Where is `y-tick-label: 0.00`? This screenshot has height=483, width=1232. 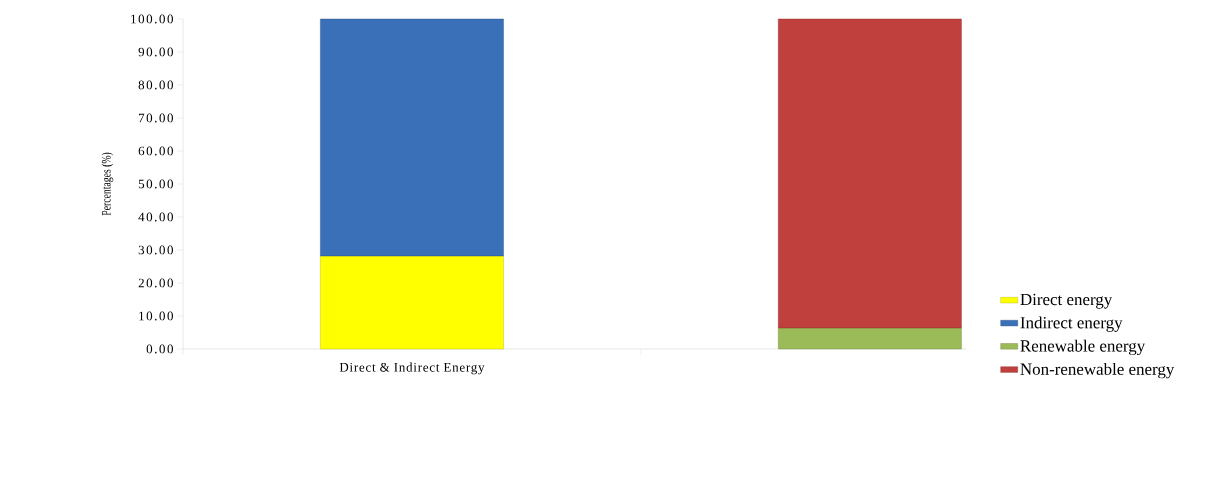 y-tick-label: 0.00 is located at coordinates (159, 349).